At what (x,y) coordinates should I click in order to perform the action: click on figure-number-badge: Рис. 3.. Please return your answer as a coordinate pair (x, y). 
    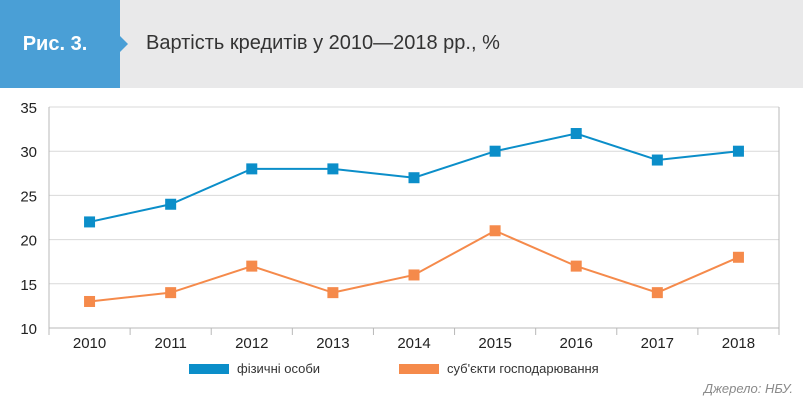
    Looking at the image, I should click on (60, 44).